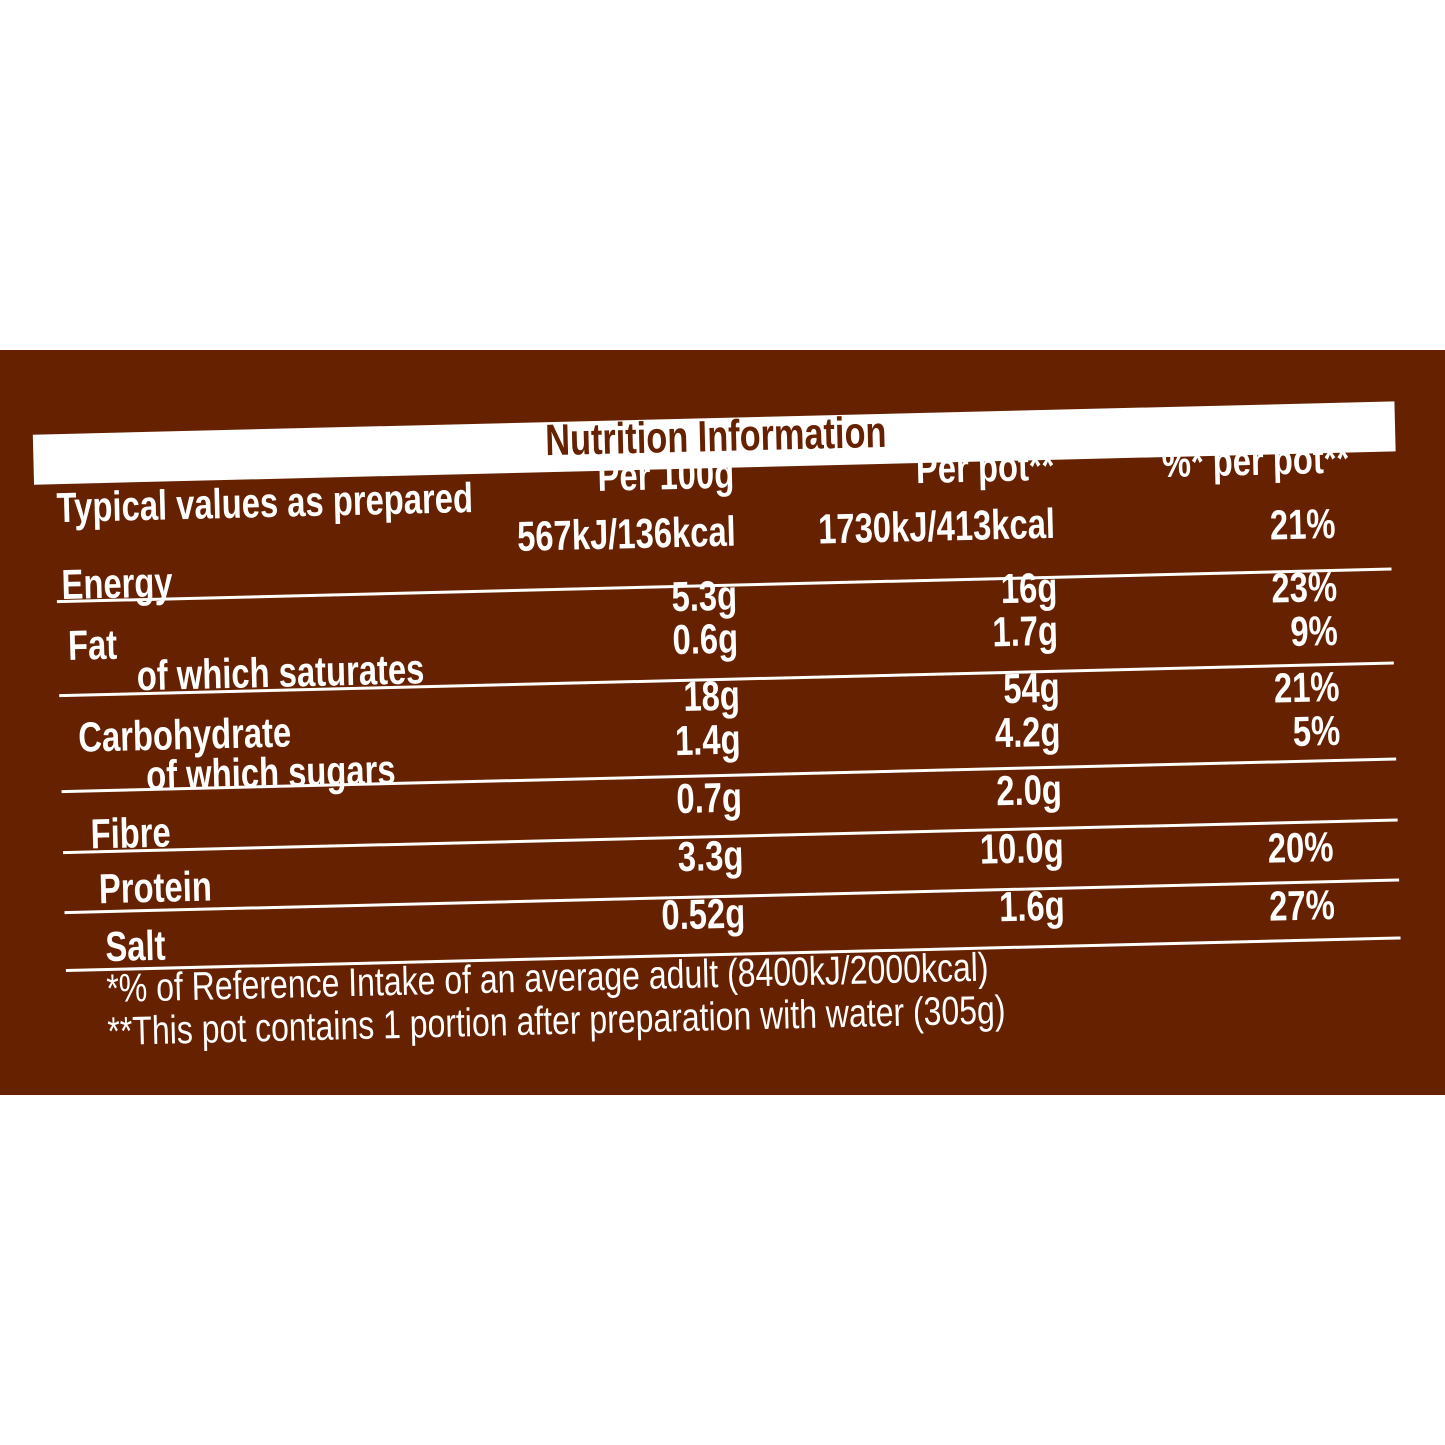 The image size is (1445, 1445). What do you see at coordinates (1300, 847) in the screenshot?
I see `protein-ri: 20%` at bounding box center [1300, 847].